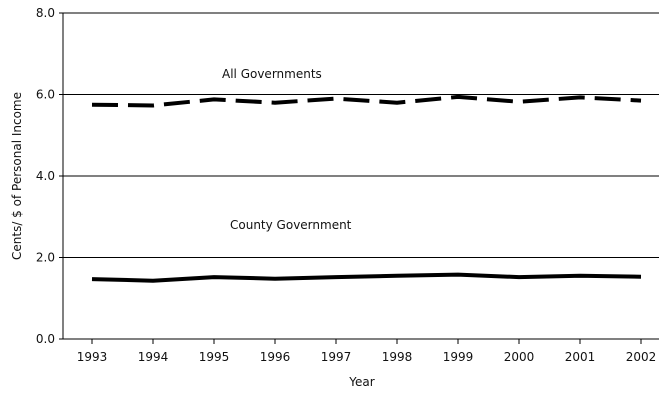  Describe the element at coordinates (366, 101) in the screenshot. I see `series-line-all-governments` at that location.